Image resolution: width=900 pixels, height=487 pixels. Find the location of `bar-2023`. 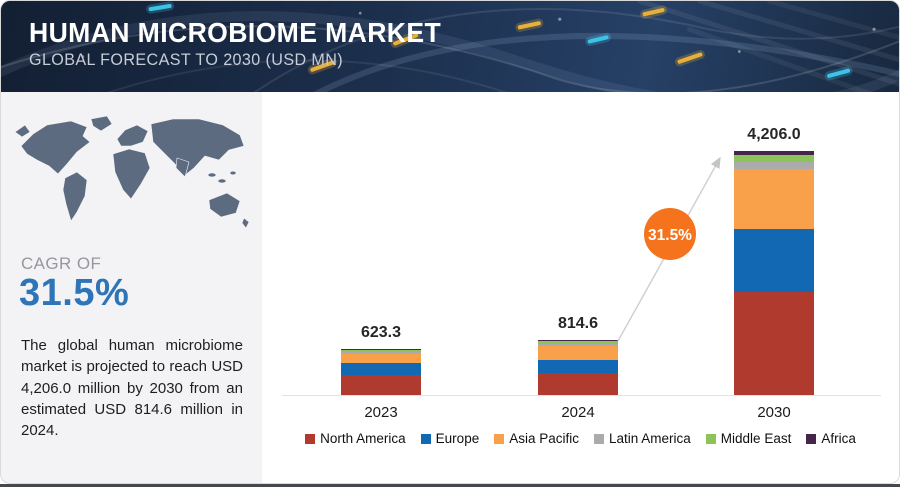

bar-2023 is located at coordinates (381, 372).